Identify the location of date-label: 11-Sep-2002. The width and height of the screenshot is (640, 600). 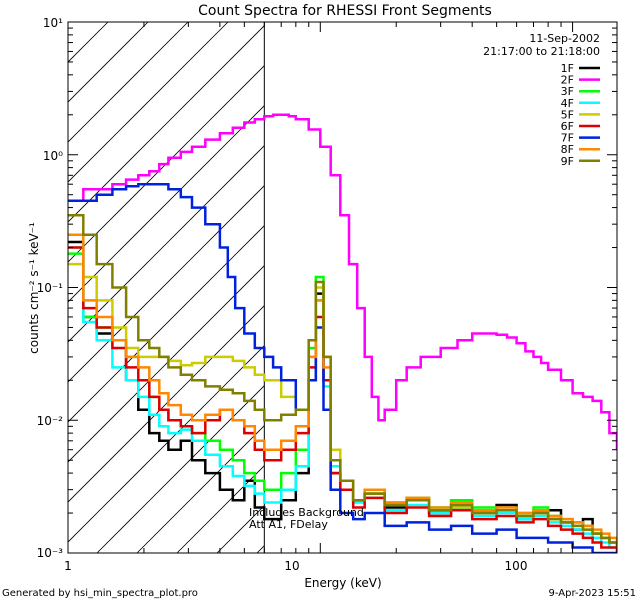
(564, 38).